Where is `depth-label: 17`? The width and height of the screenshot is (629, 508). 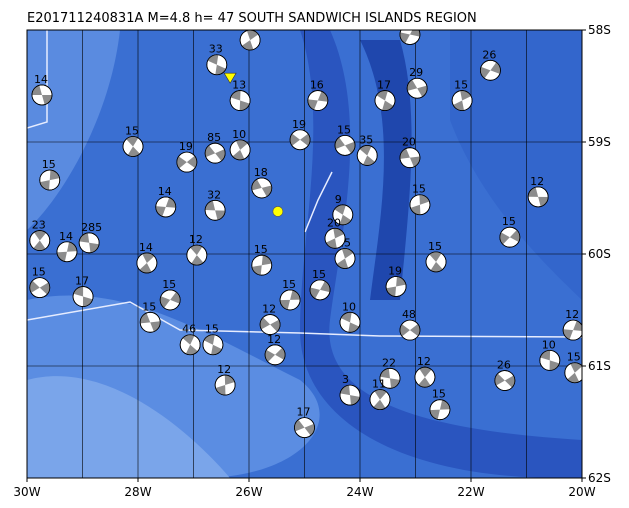 depth-label: 17 is located at coordinates (384, 85).